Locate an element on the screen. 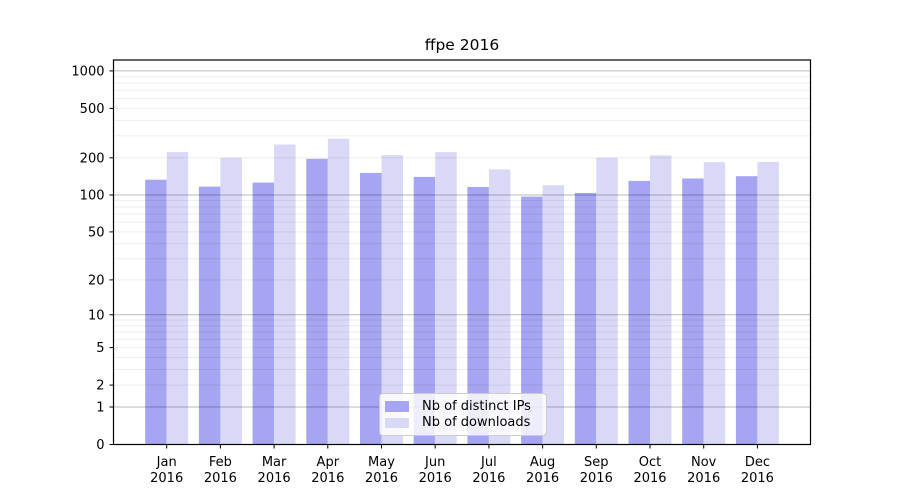 This screenshot has height=500, width=900. bar-distinct-ips-dec is located at coordinates (746, 310).